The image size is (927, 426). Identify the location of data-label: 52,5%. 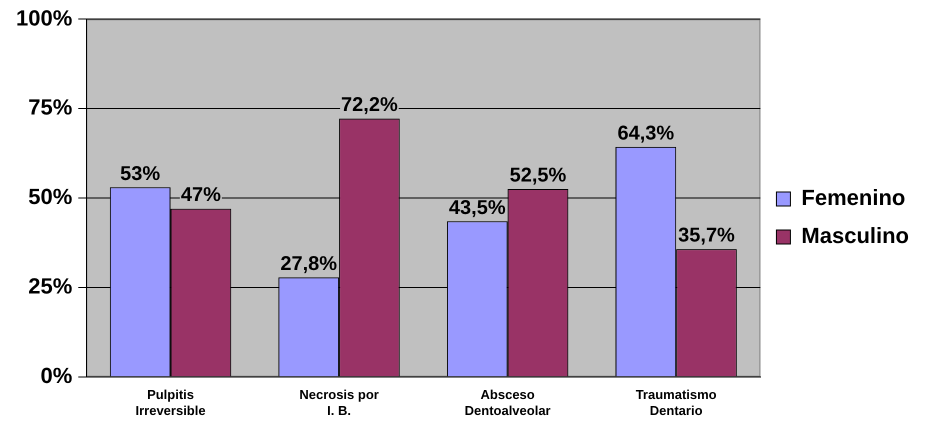
(538, 175).